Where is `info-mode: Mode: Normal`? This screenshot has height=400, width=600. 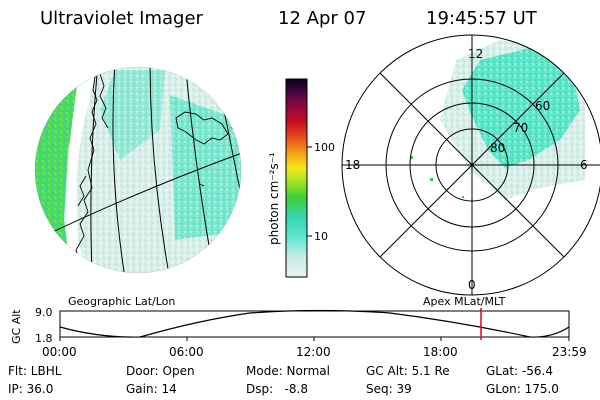 info-mode: Mode: Normal is located at coordinates (288, 371).